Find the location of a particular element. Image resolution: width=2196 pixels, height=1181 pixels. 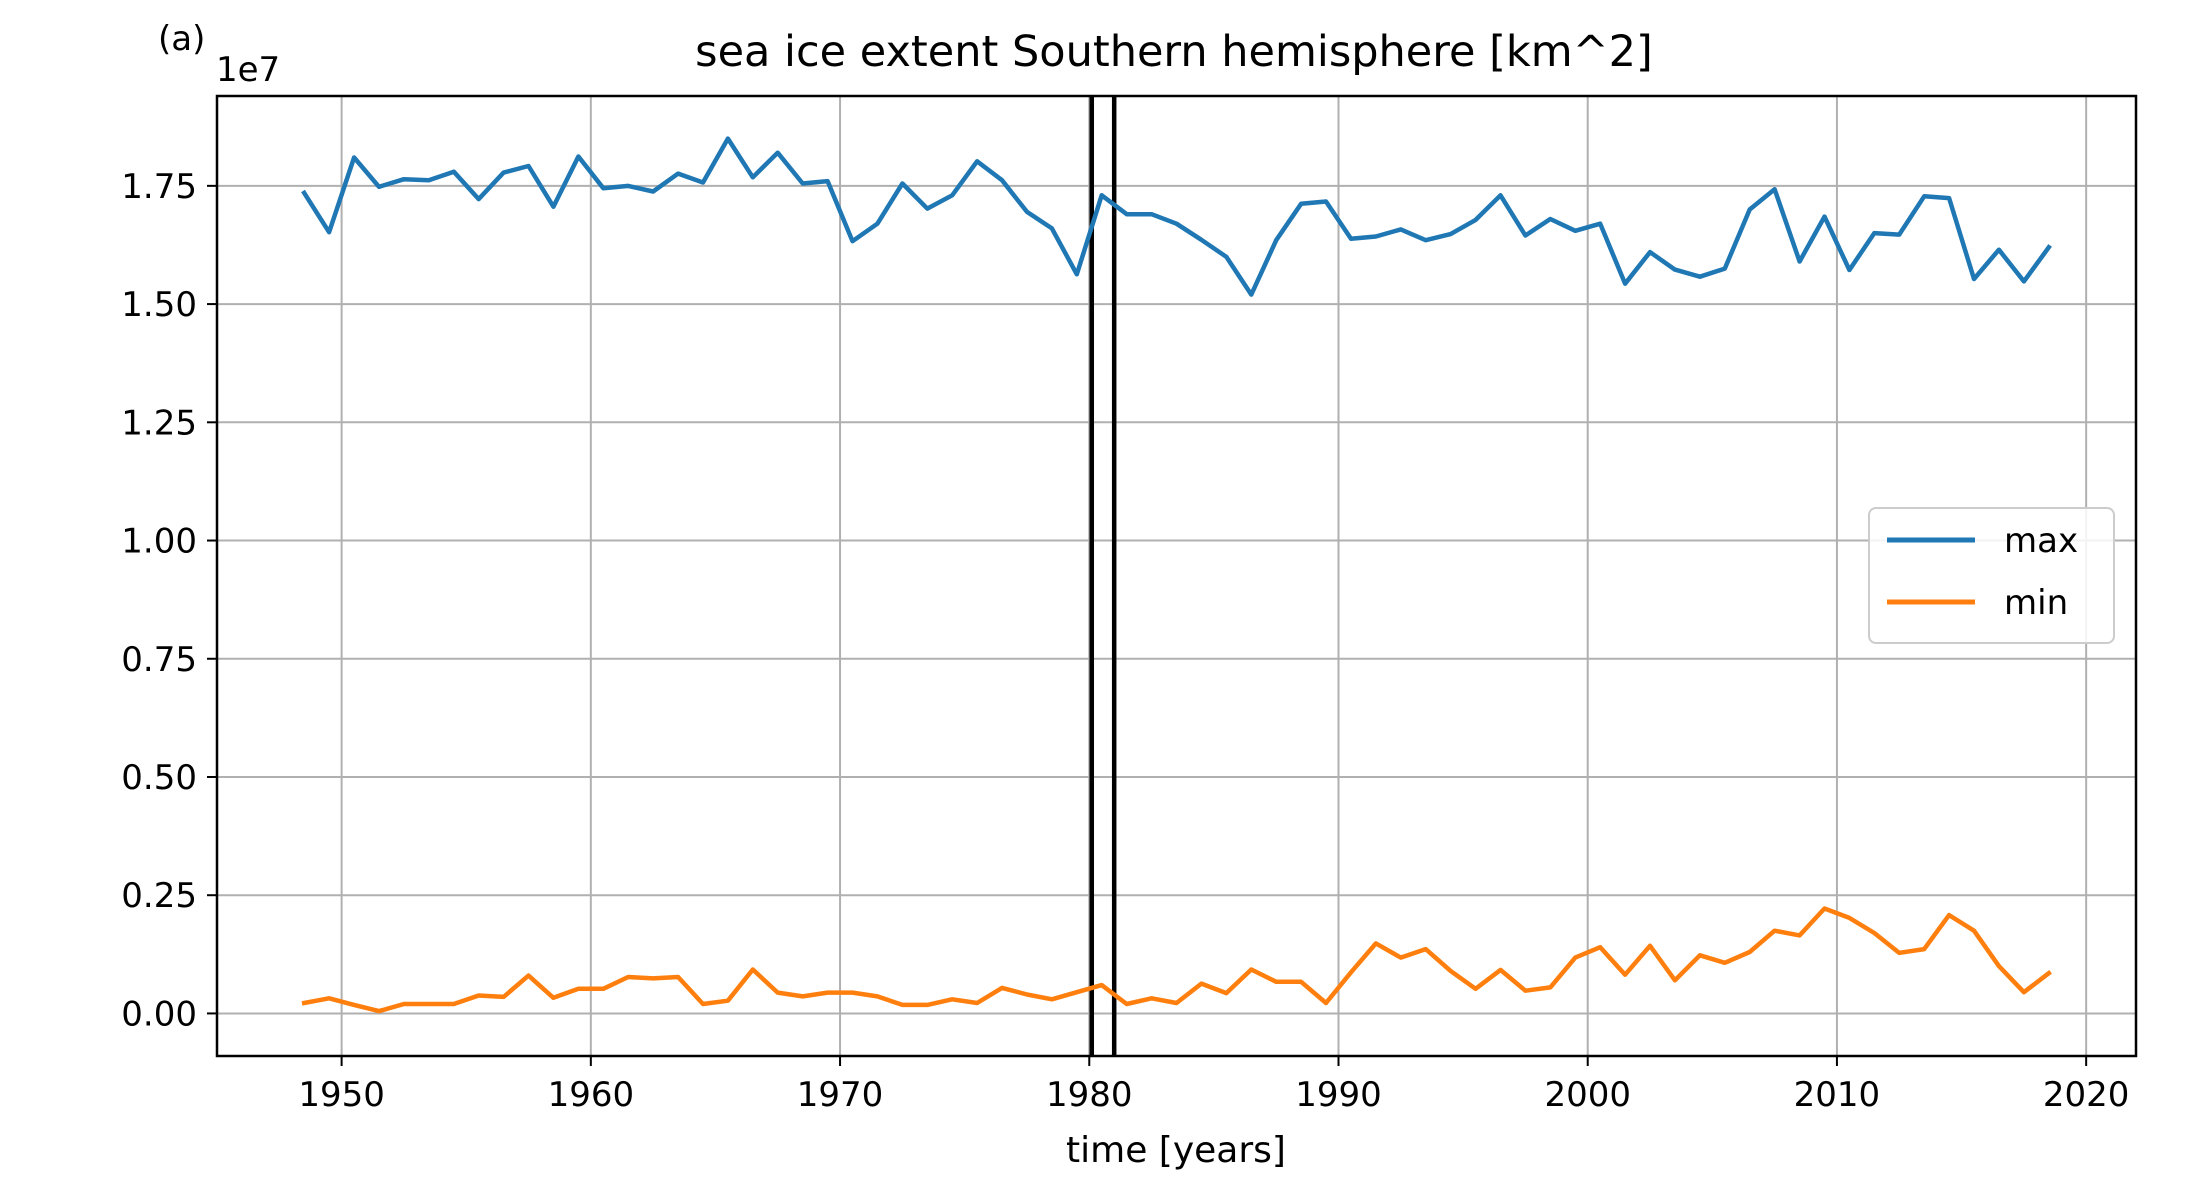

vertical-markers is located at coordinates (1103, 576).